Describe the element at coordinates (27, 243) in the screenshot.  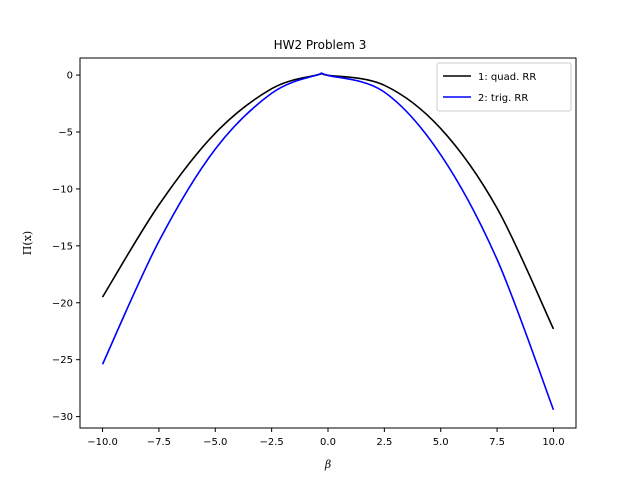
I see `y-axis-label: Π(x)` at that location.